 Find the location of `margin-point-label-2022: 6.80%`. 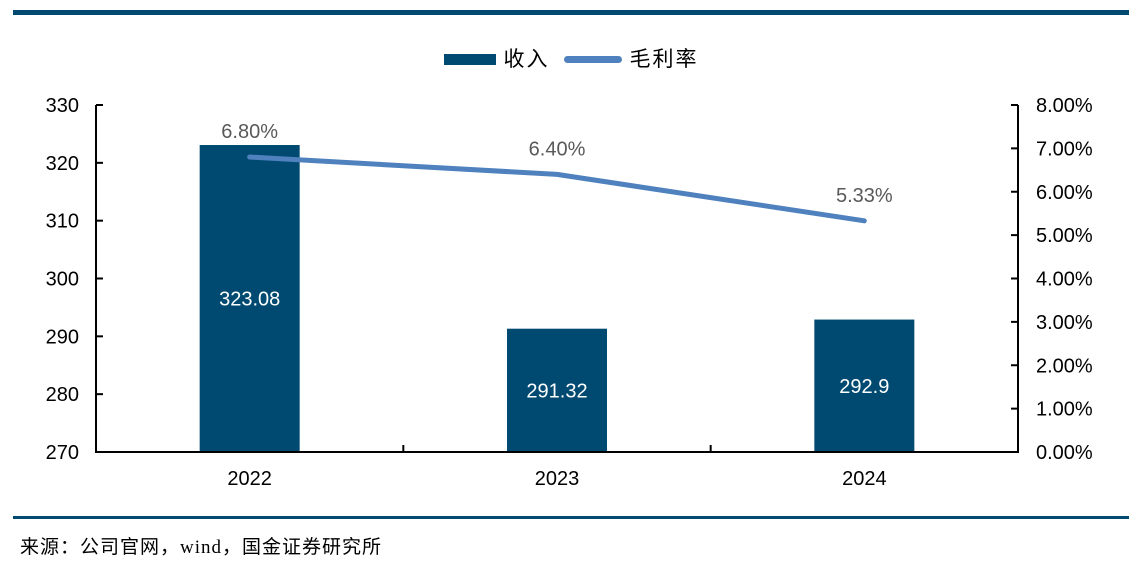

margin-point-label-2022: 6.80% is located at coordinates (249, 132).